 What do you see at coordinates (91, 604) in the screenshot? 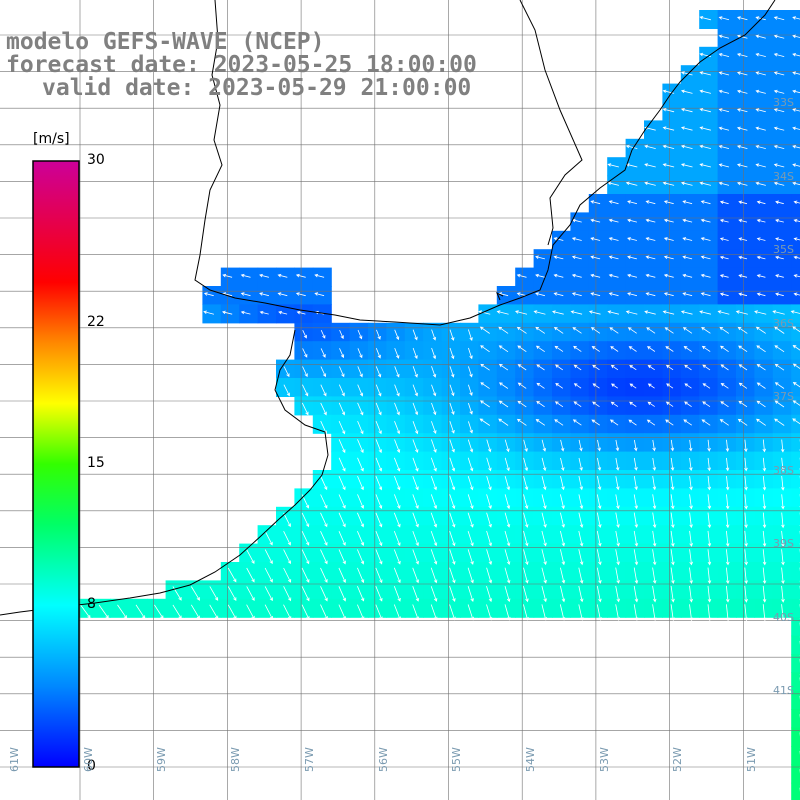
I see `colorbar-tick-label: 8` at bounding box center [91, 604].